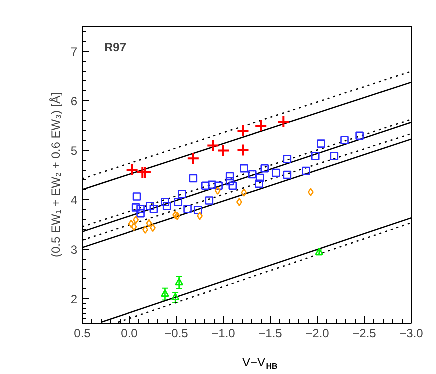 This screenshot has height=374, width=436. Describe the element at coordinates (83, 333) in the screenshot. I see `x-tick-label: 0.5` at that location.